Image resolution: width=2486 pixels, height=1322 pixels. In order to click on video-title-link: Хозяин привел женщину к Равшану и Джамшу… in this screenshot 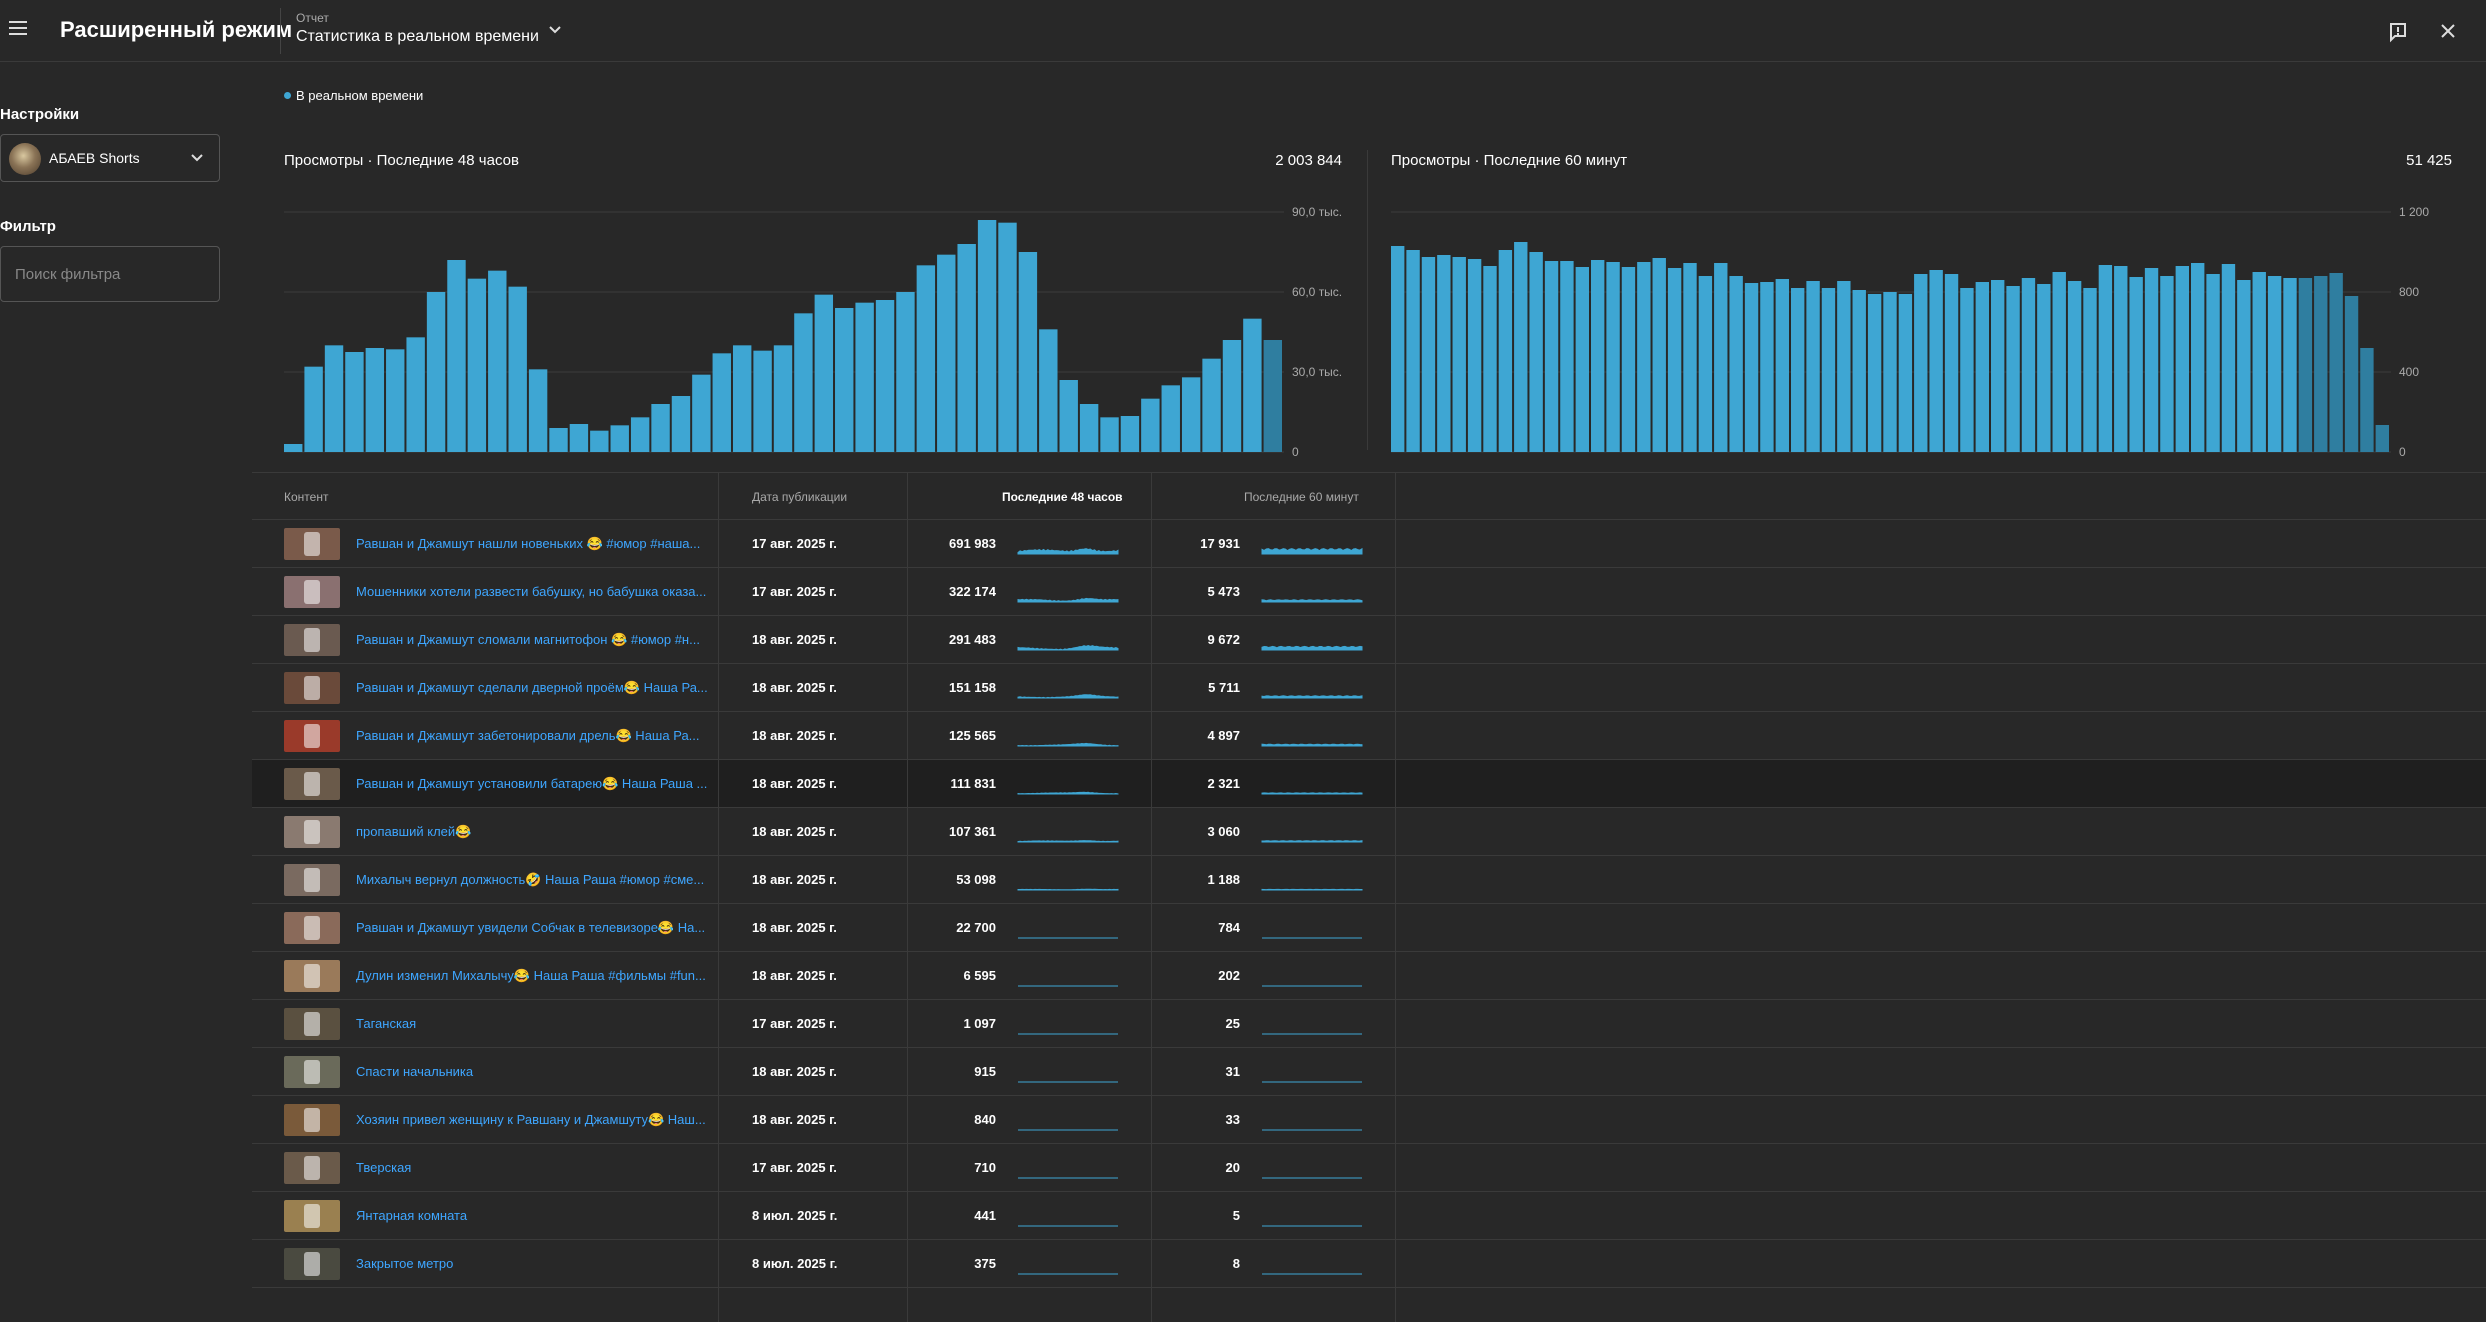, I will do `click(531, 1119)`.